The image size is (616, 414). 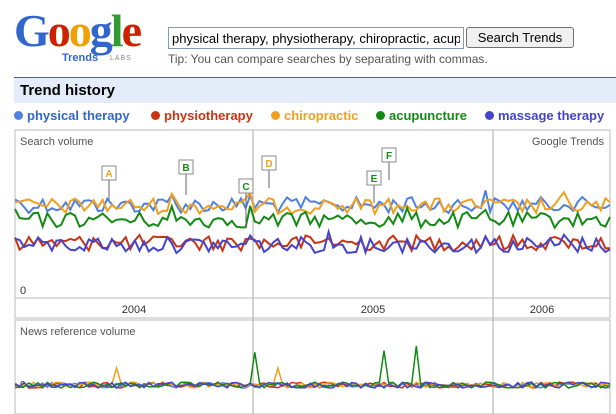 I want to click on search-input, so click(x=316, y=38).